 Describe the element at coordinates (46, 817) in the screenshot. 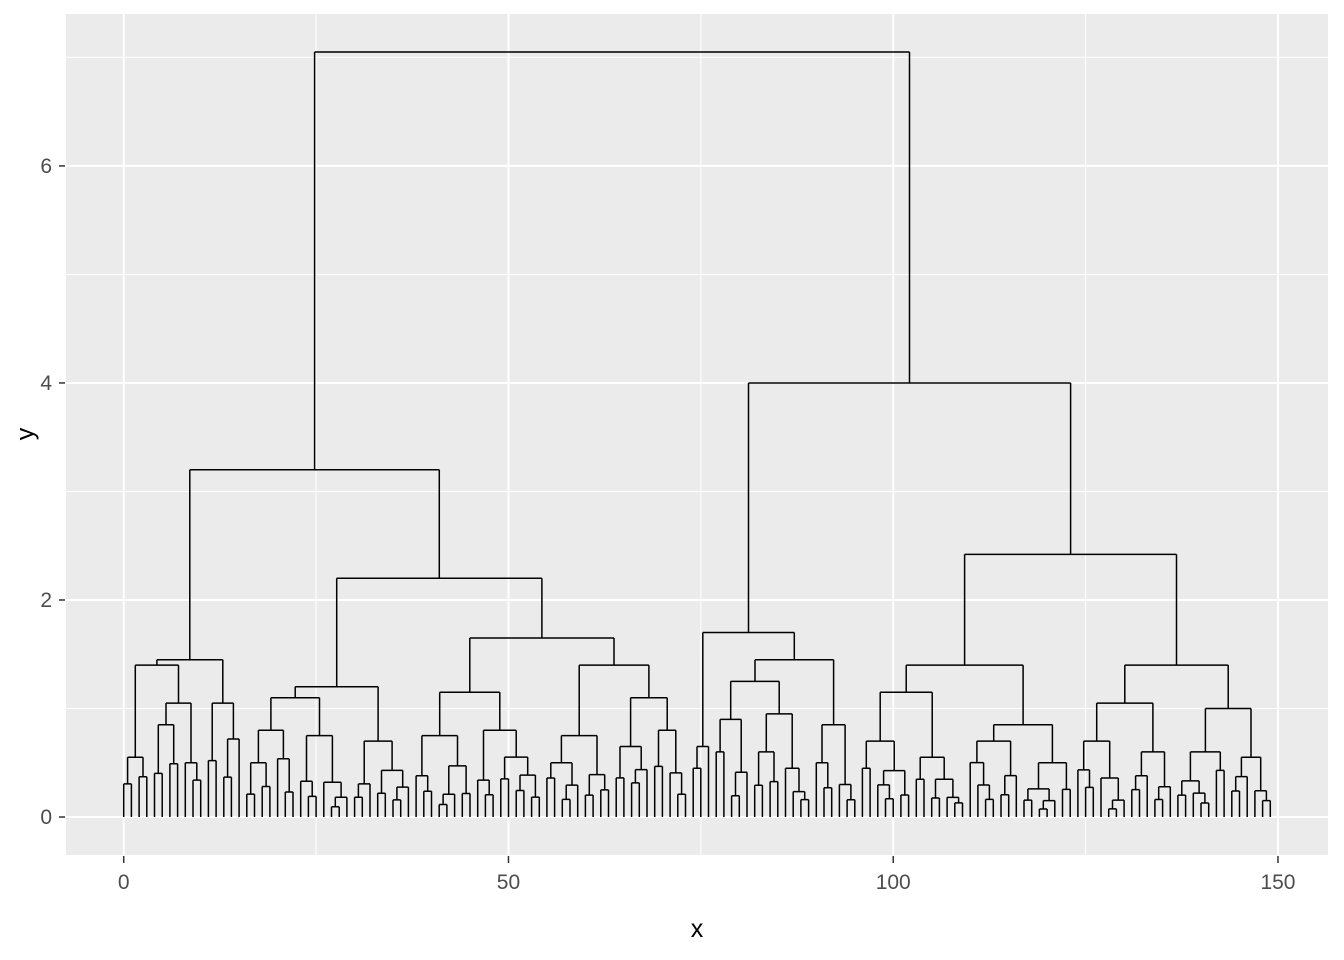

I see `y-tick-label: 0` at that location.